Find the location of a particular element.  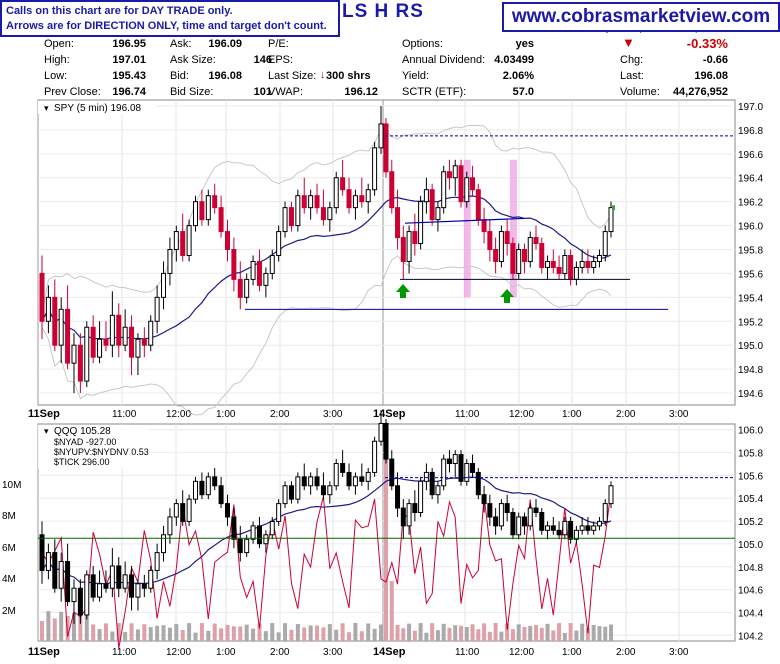

highlight-band is located at coordinates (467, 228).